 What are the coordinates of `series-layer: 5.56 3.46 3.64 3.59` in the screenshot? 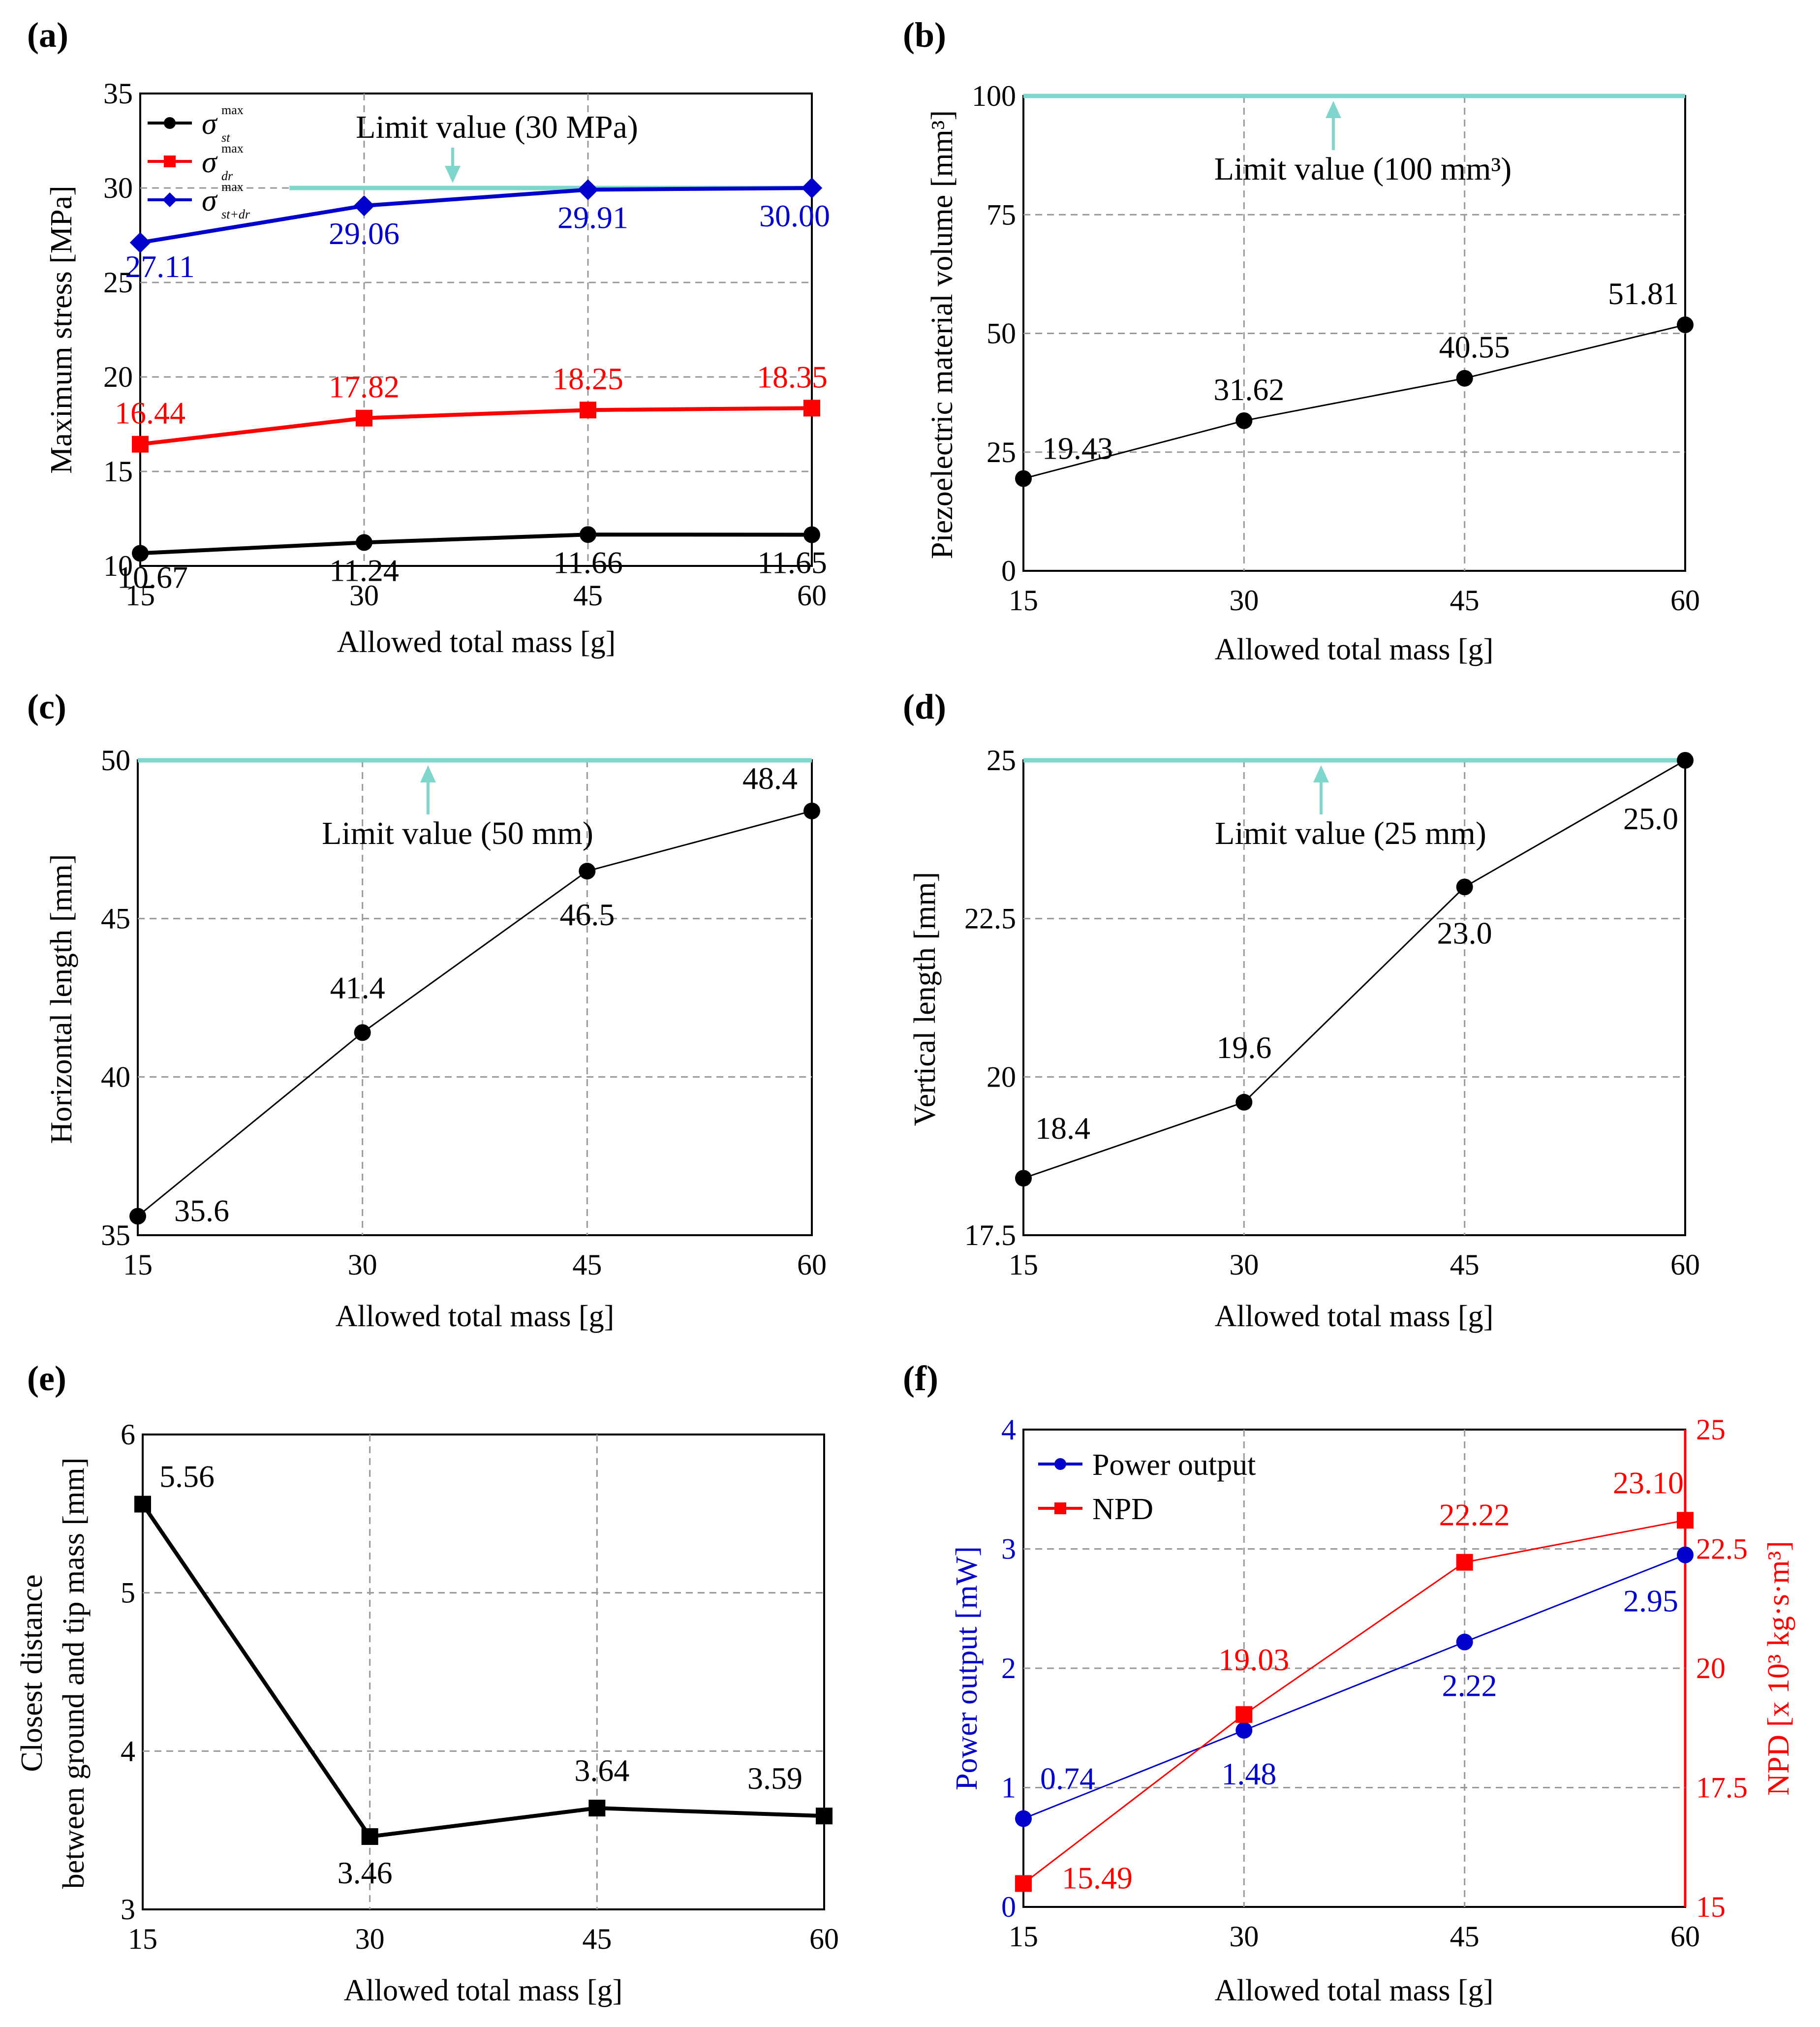 It's located at (483, 1674).